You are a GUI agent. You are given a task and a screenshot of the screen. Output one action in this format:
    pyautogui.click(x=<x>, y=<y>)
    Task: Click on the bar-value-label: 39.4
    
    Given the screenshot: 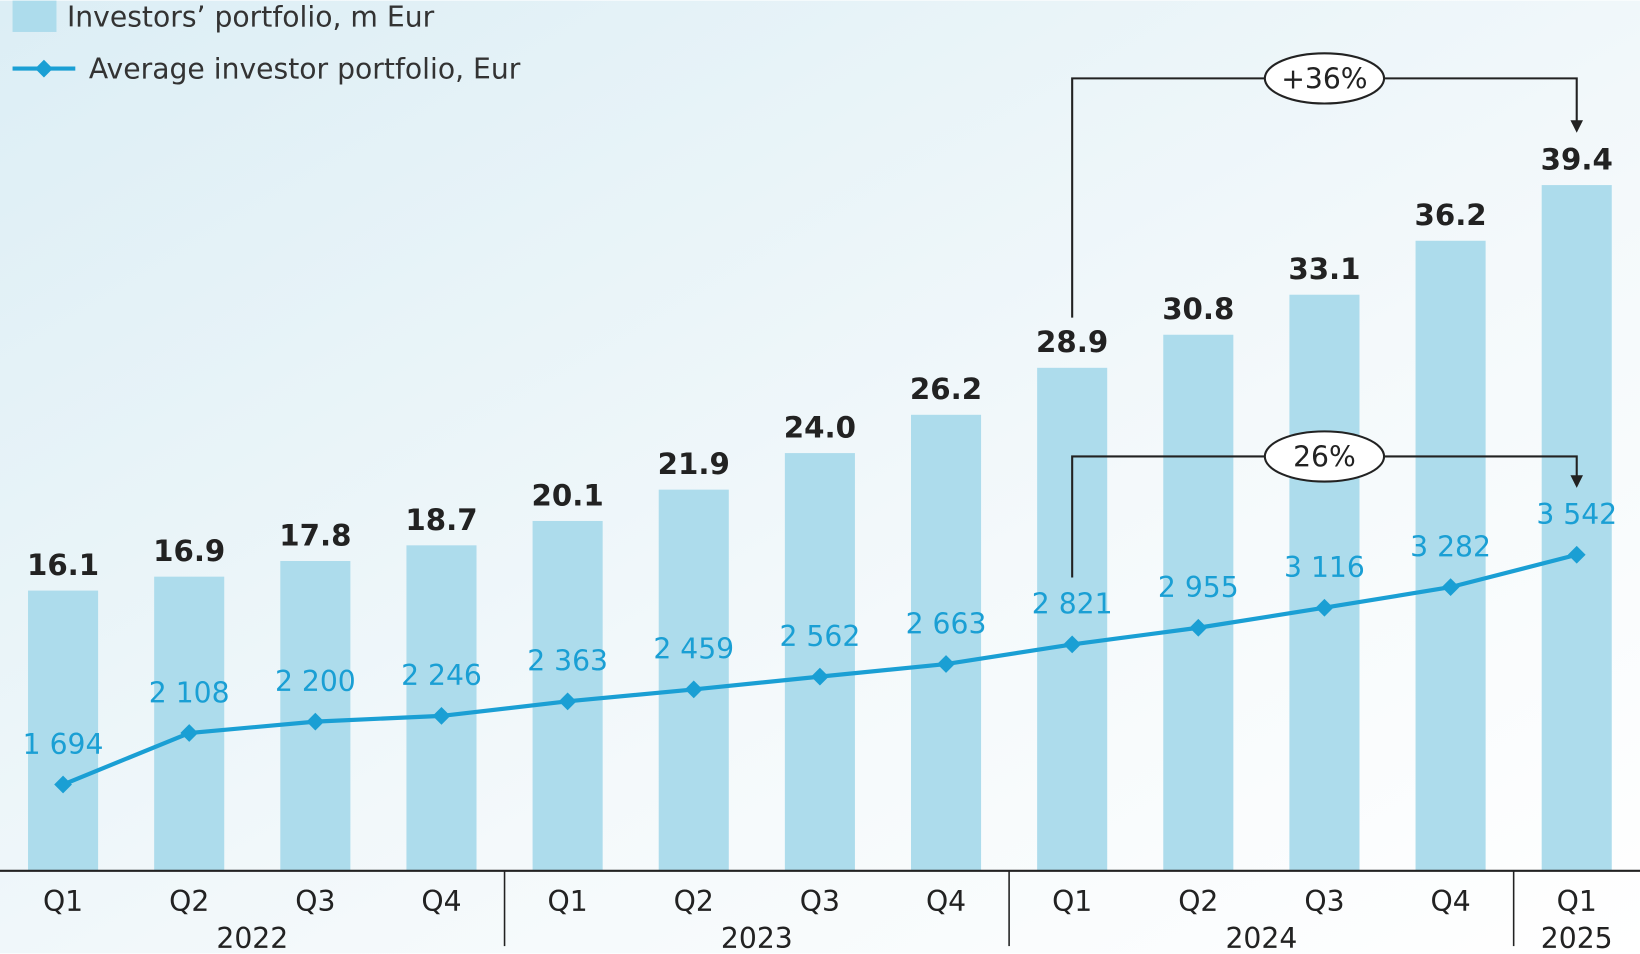 What is the action you would take?
    pyautogui.click(x=1577, y=160)
    